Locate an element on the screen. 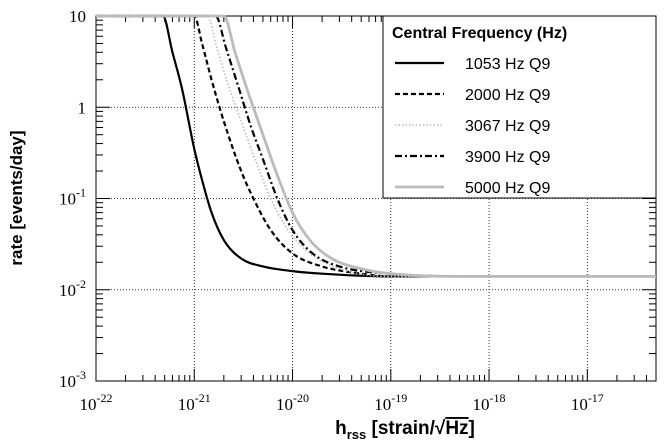  y-tick-exponent: -1 is located at coordinates (81, 193).